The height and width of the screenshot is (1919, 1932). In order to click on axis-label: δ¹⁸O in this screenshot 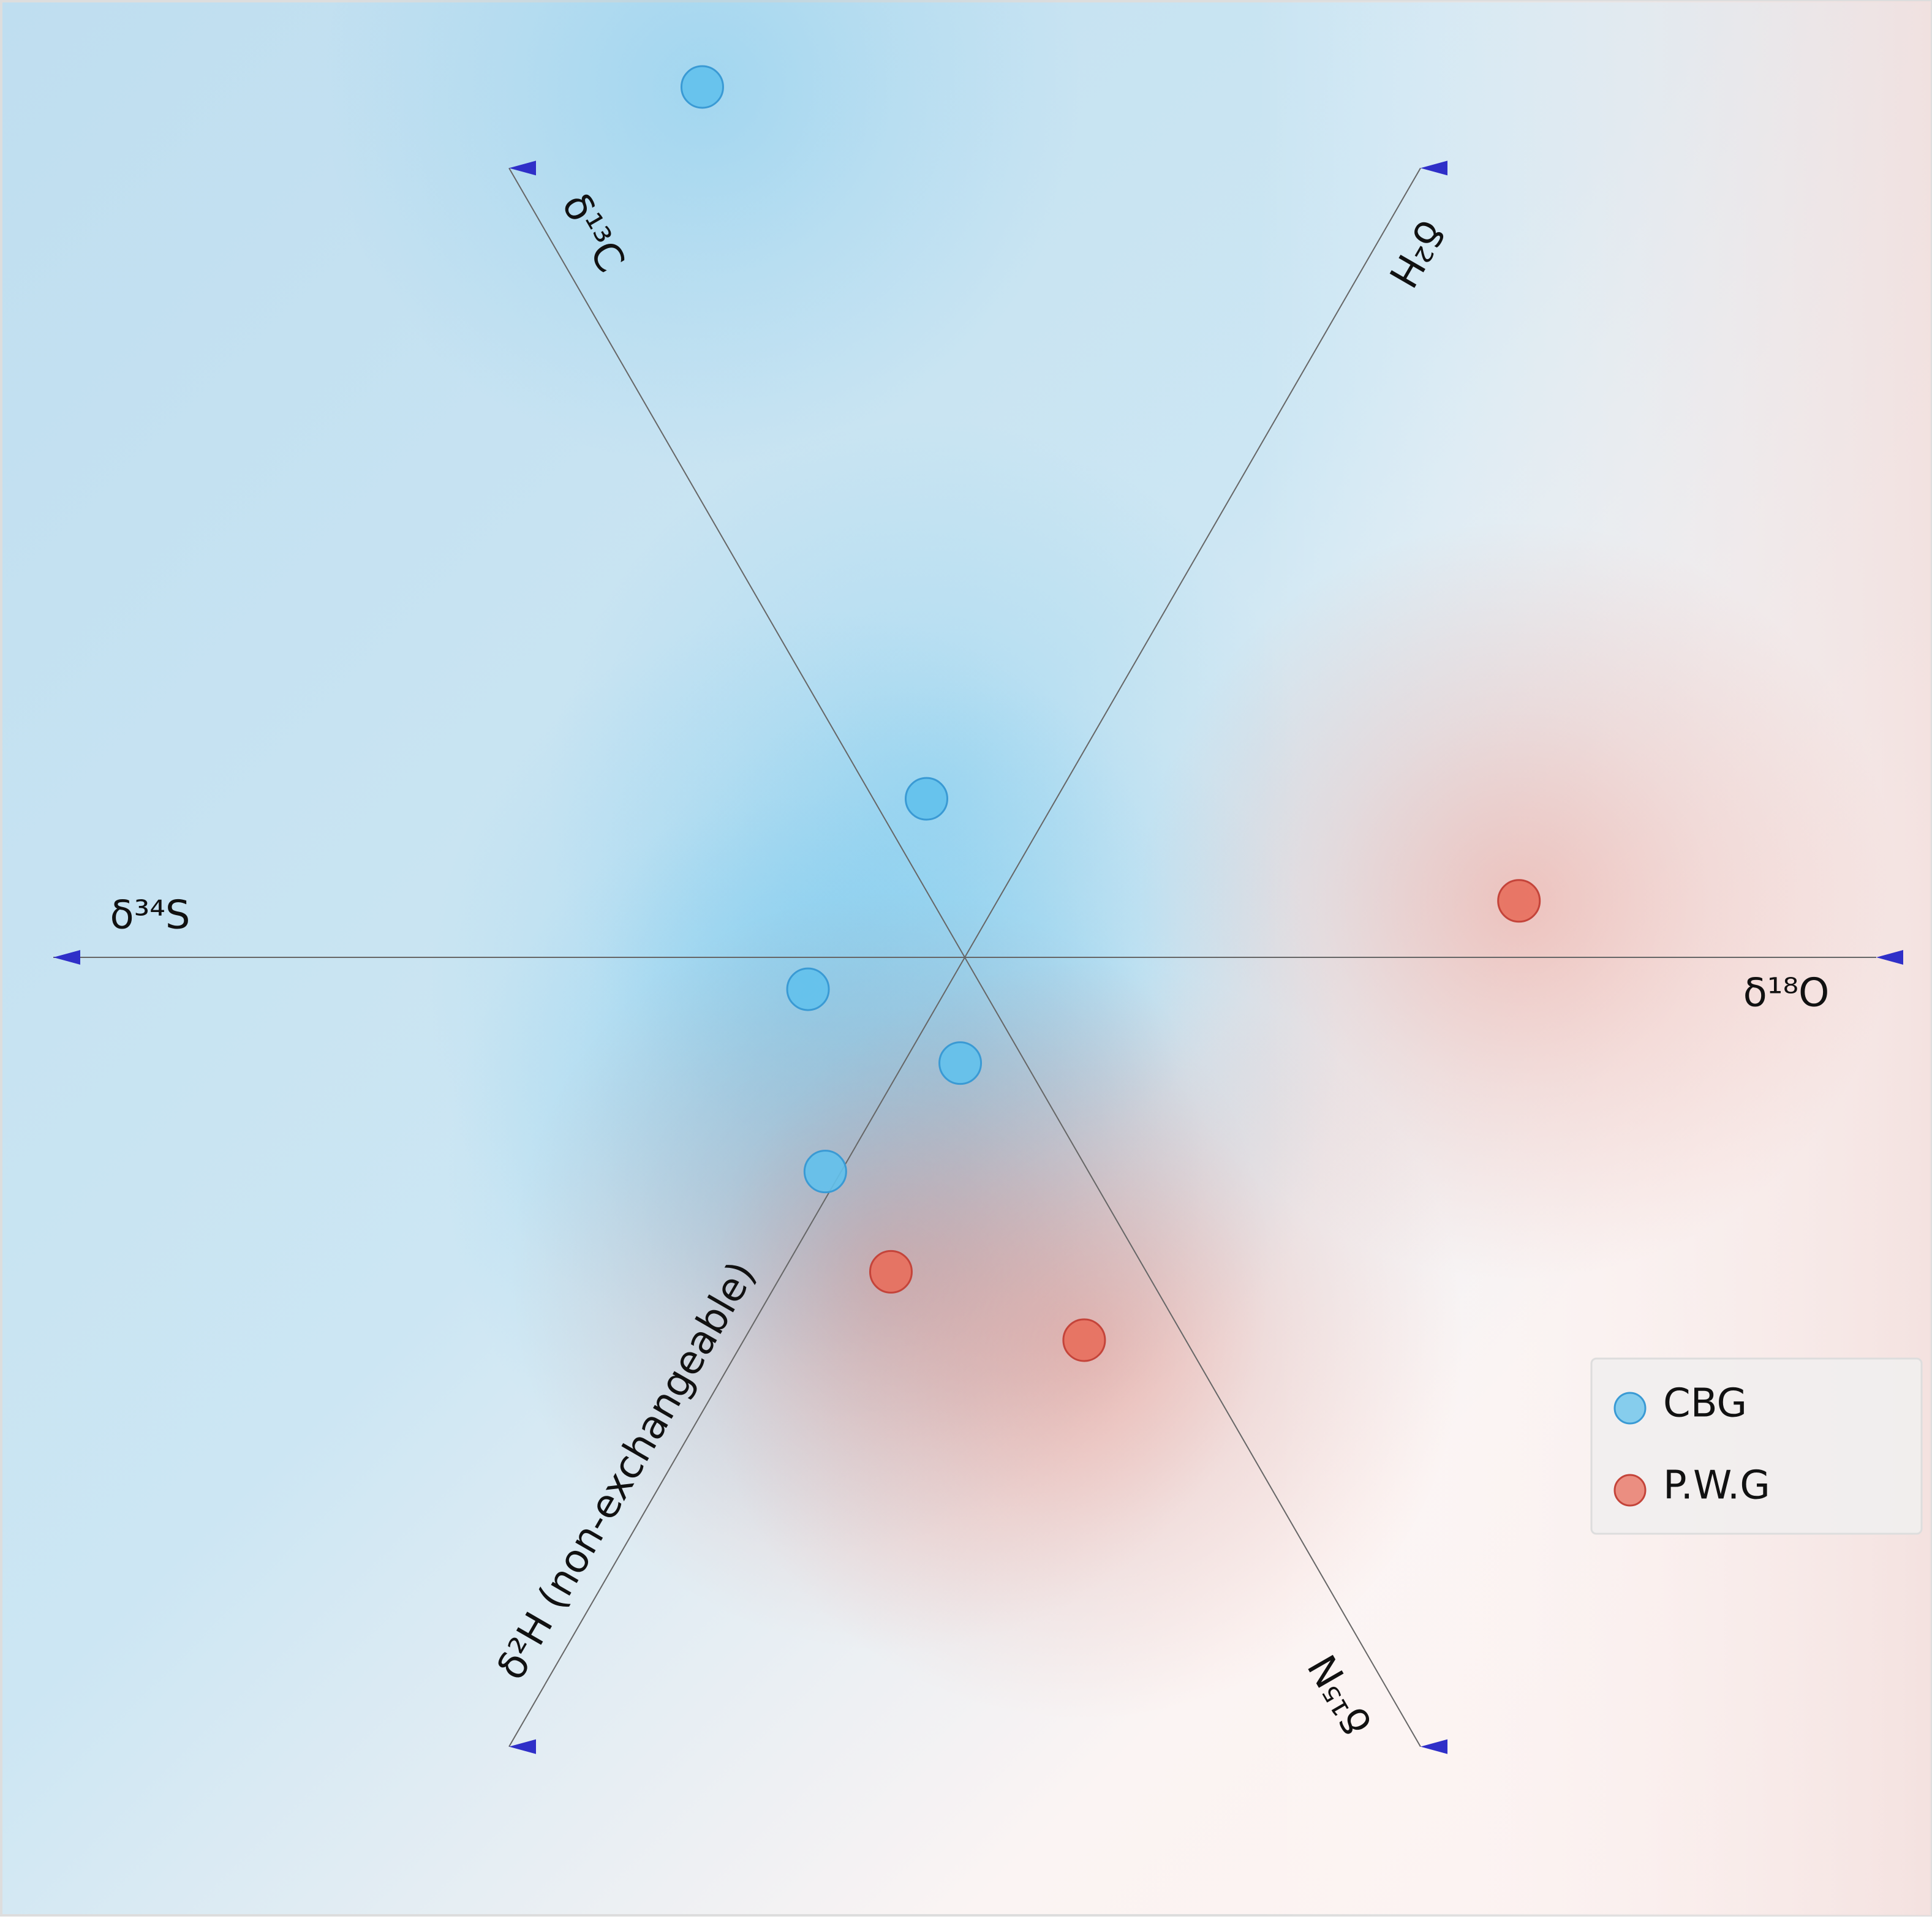, I will do `click(1786, 993)`.